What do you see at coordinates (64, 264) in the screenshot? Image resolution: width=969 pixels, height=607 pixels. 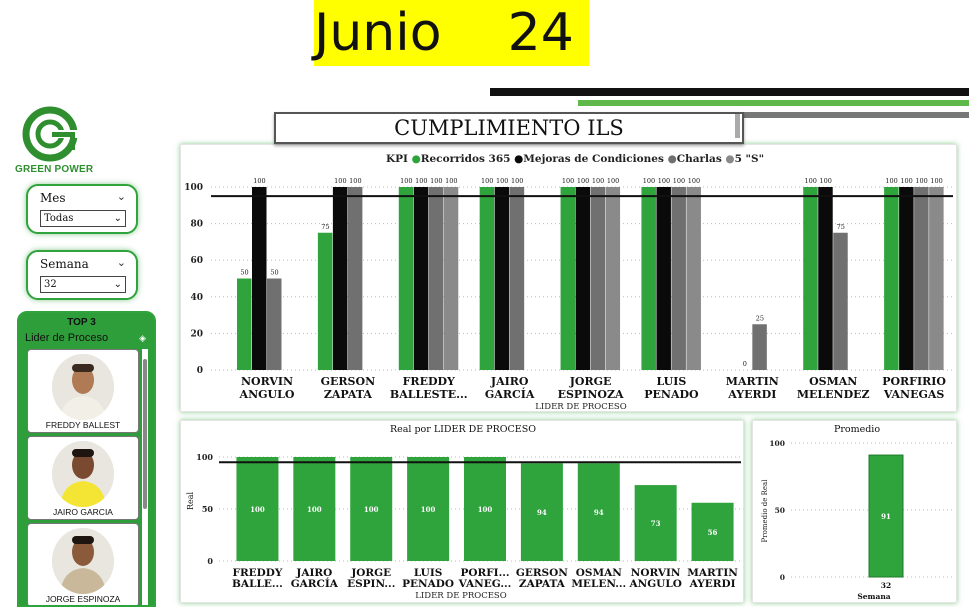 I see `semana-slicer-label: Semana` at bounding box center [64, 264].